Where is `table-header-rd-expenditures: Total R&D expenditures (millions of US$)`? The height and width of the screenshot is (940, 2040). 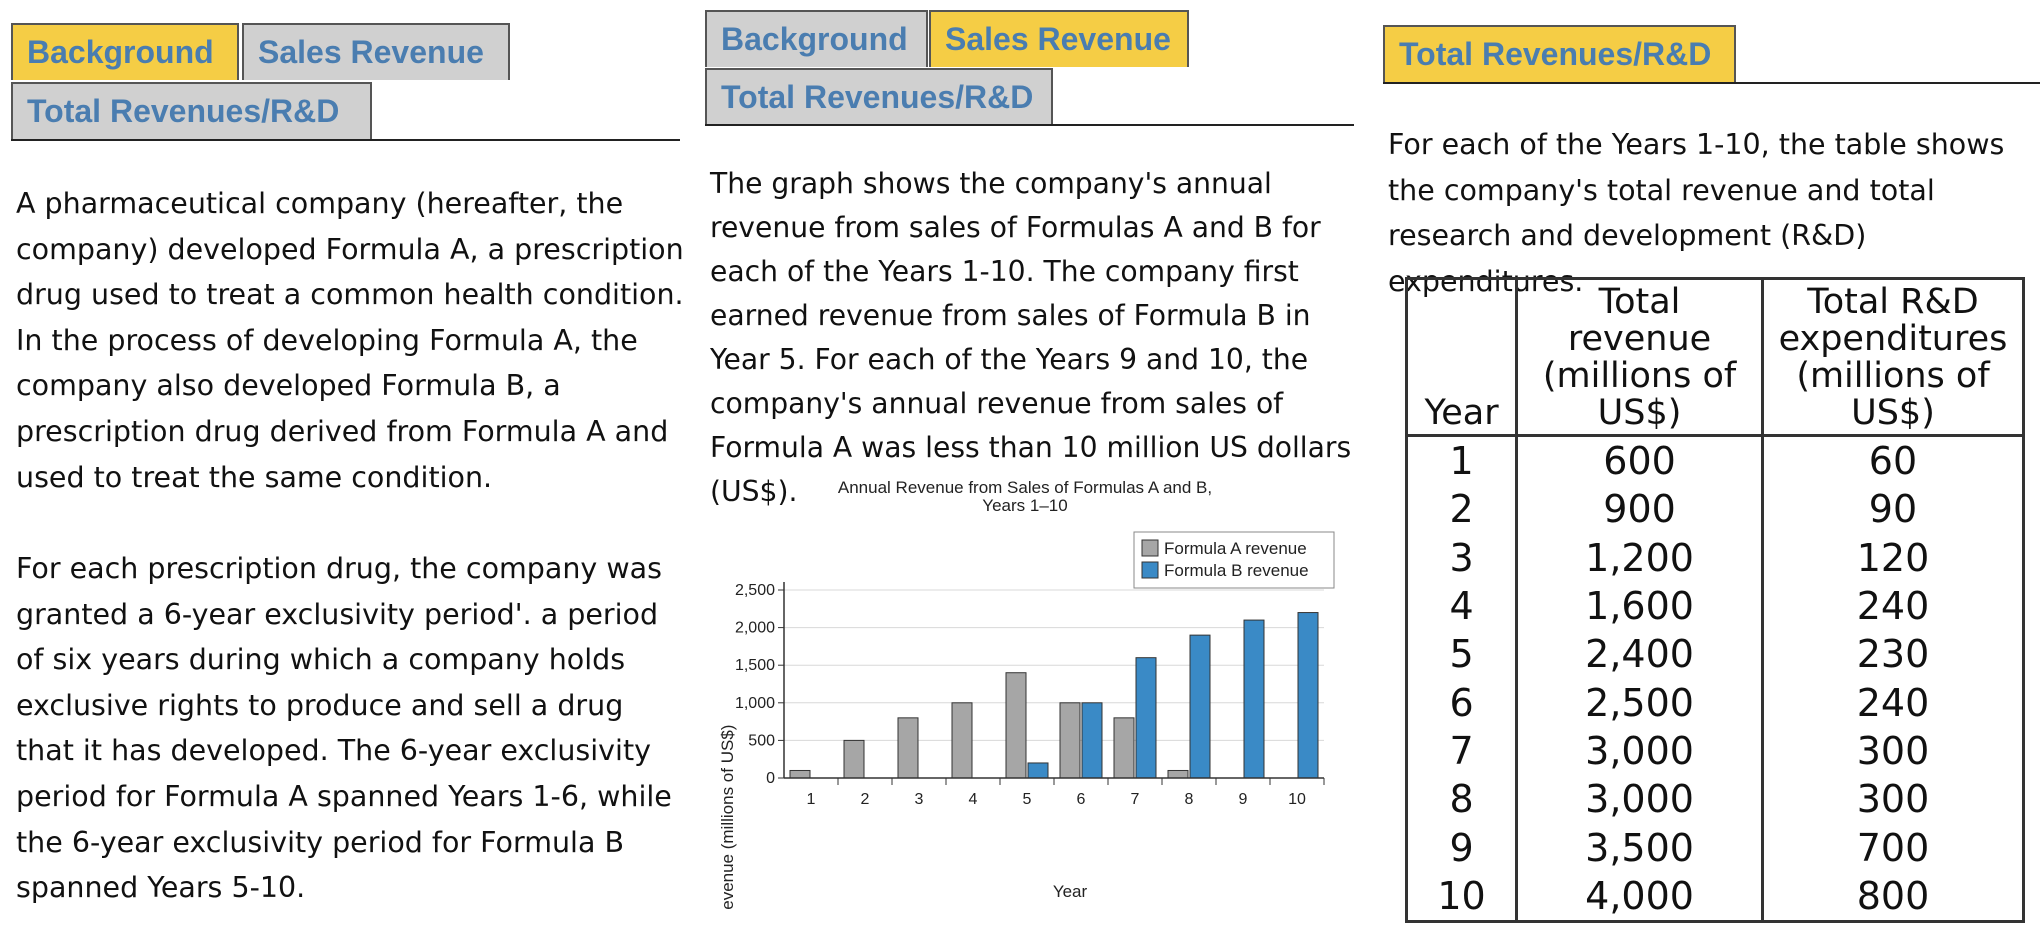 table-header-rd-expenditures: Total R&D expenditures (millions of US$) is located at coordinates (1893, 357).